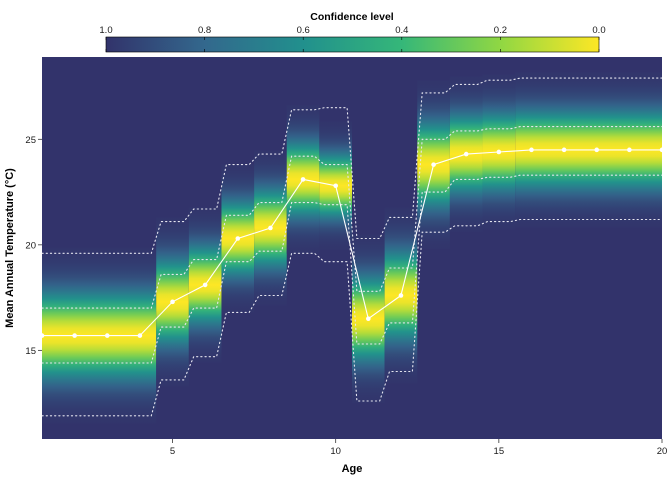  Describe the element at coordinates (335, 451) in the screenshot. I see `x-tick-label: 10` at that location.